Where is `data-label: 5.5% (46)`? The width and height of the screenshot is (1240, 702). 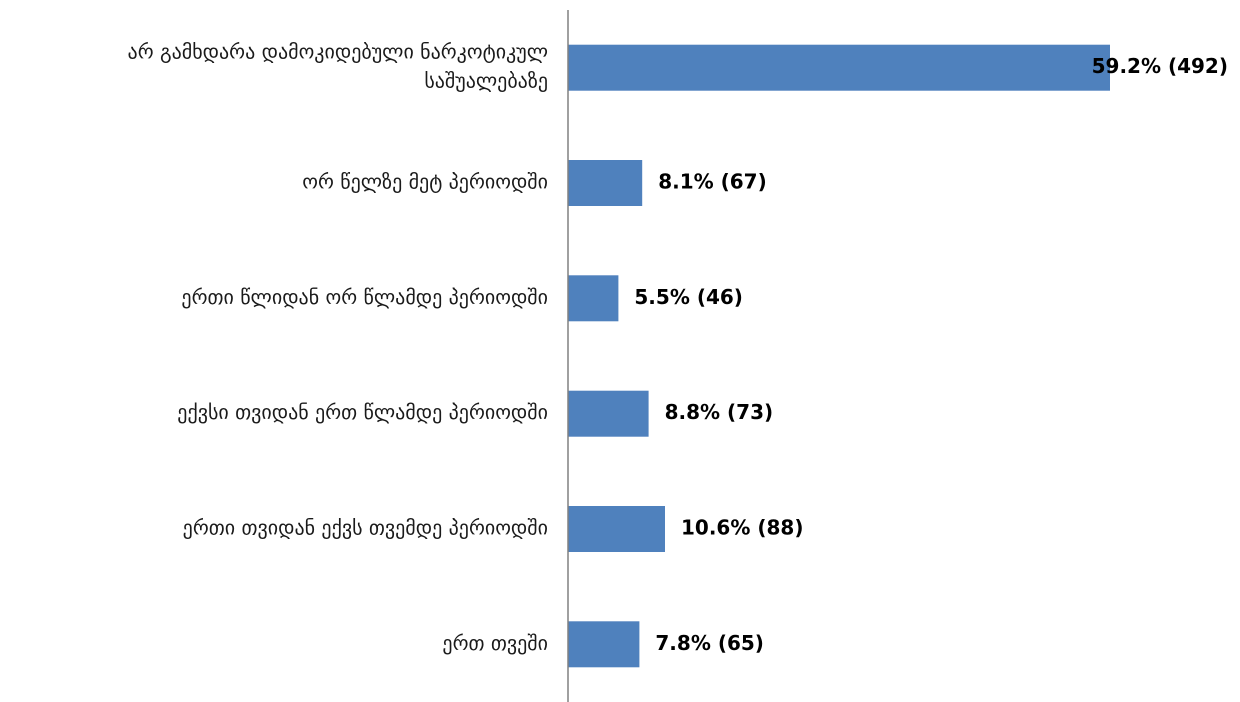 data-label: 5.5% (46) is located at coordinates (688, 297).